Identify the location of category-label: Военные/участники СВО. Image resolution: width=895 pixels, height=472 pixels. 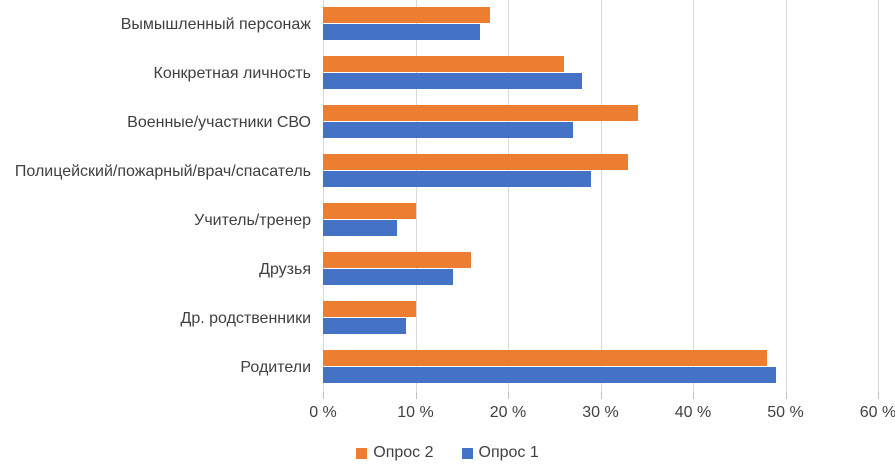
(219, 122).